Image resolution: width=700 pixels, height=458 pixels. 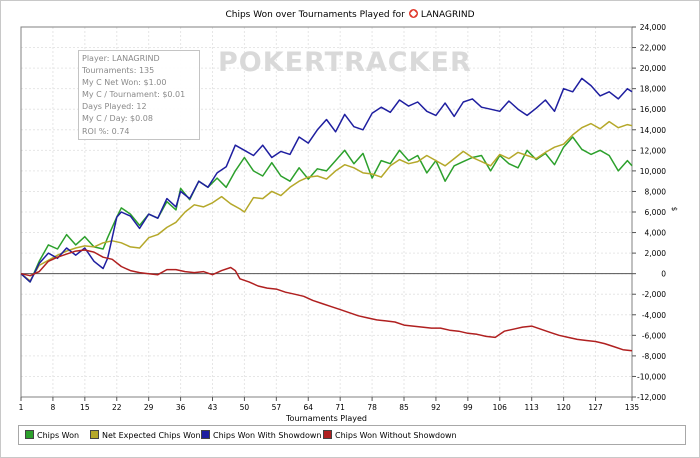 I want to click on x-tick-label: 92, so click(x=436, y=407).